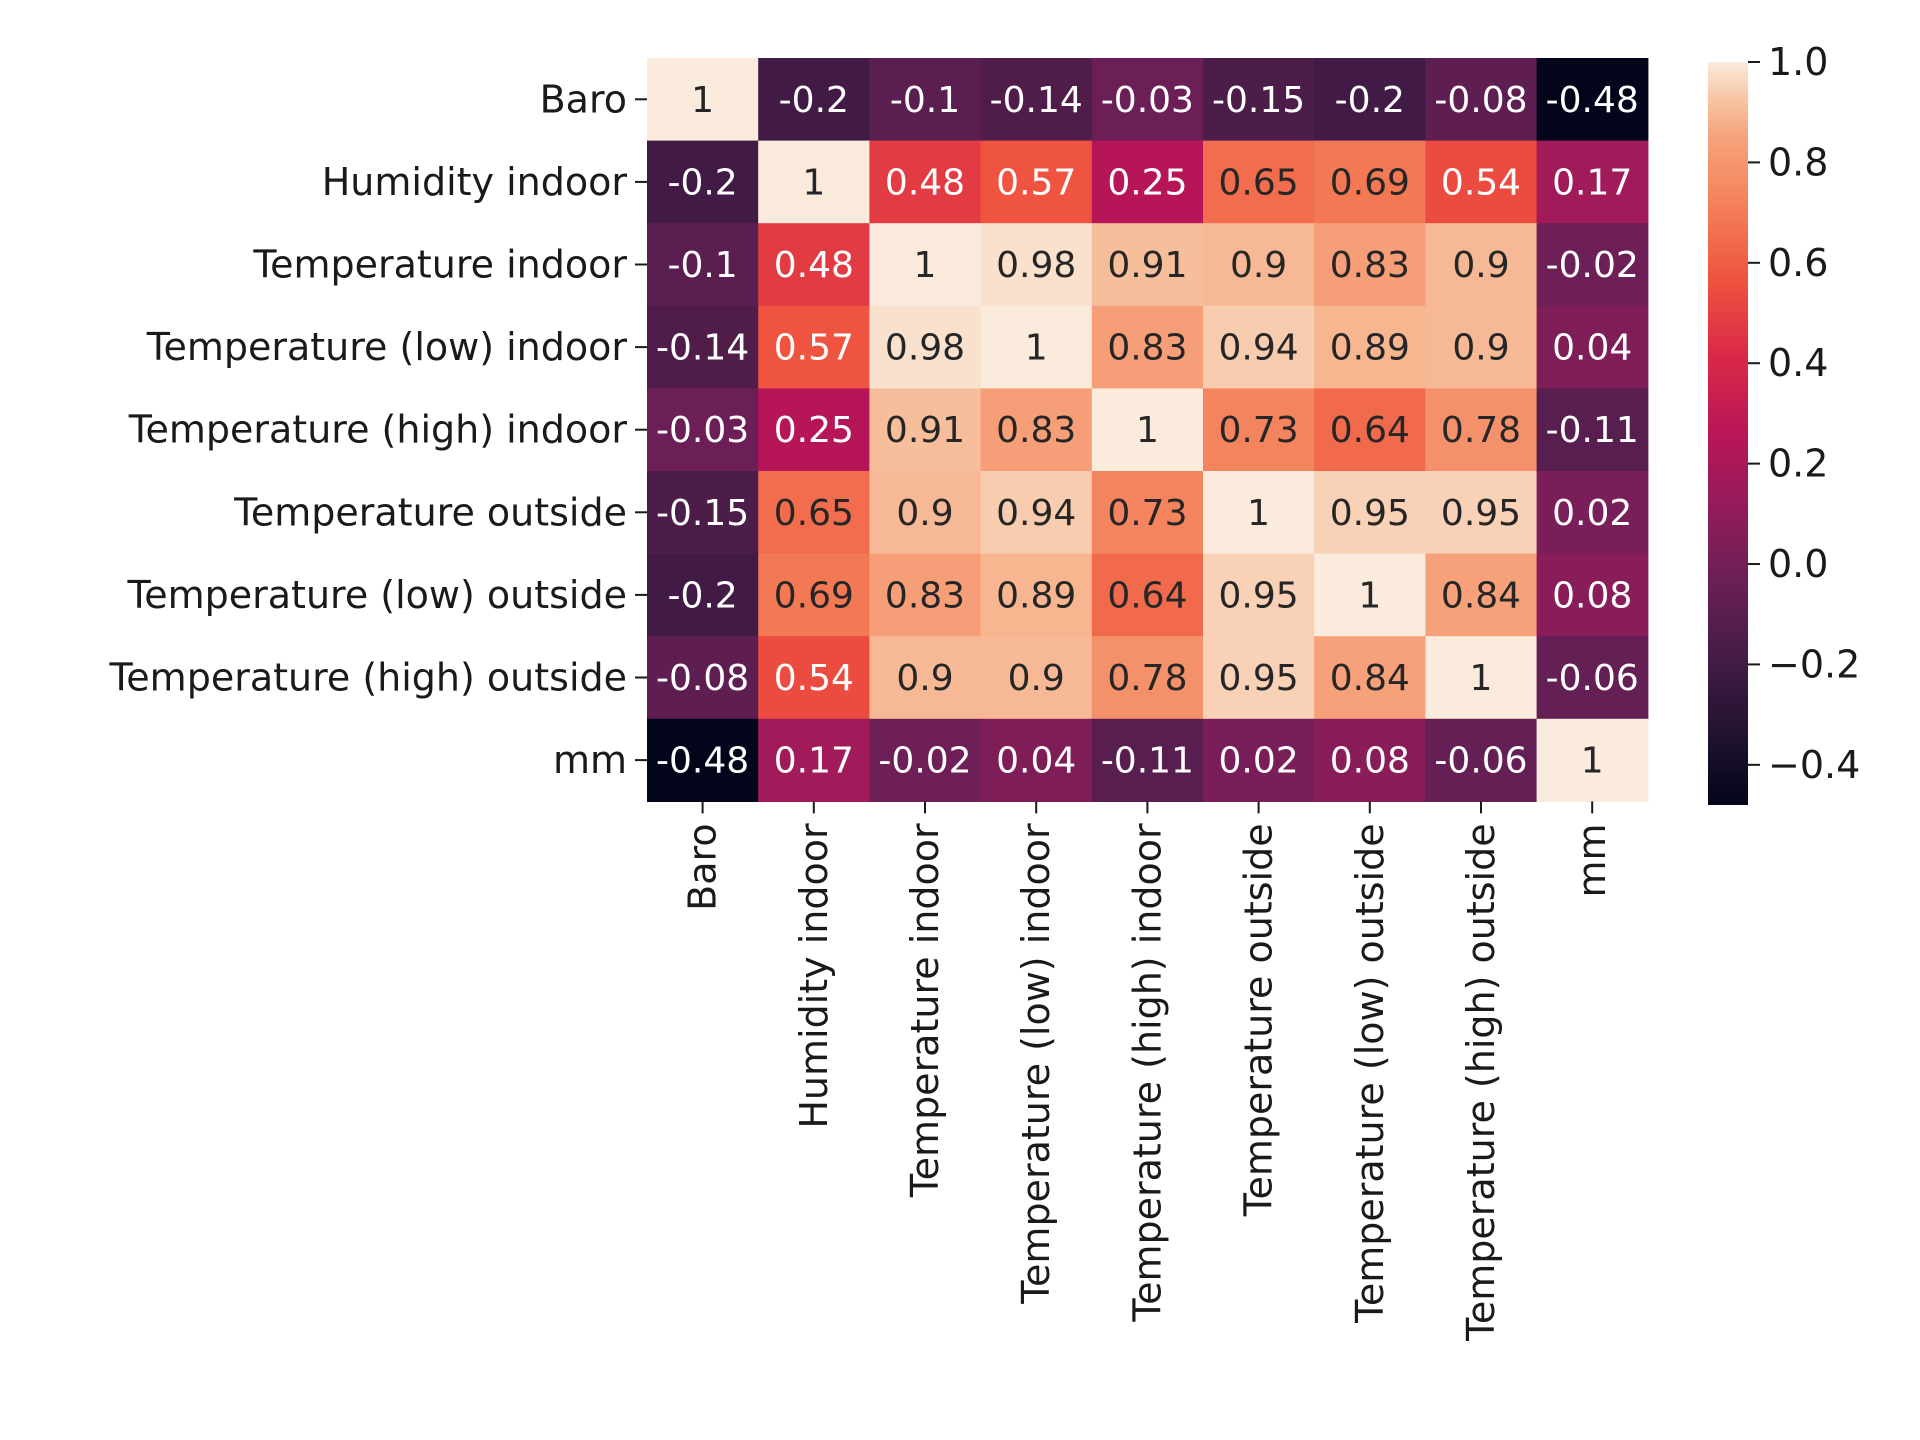 This screenshot has height=1440, width=1920. I want to click on cell-annotation: 0.98, so click(925, 348).